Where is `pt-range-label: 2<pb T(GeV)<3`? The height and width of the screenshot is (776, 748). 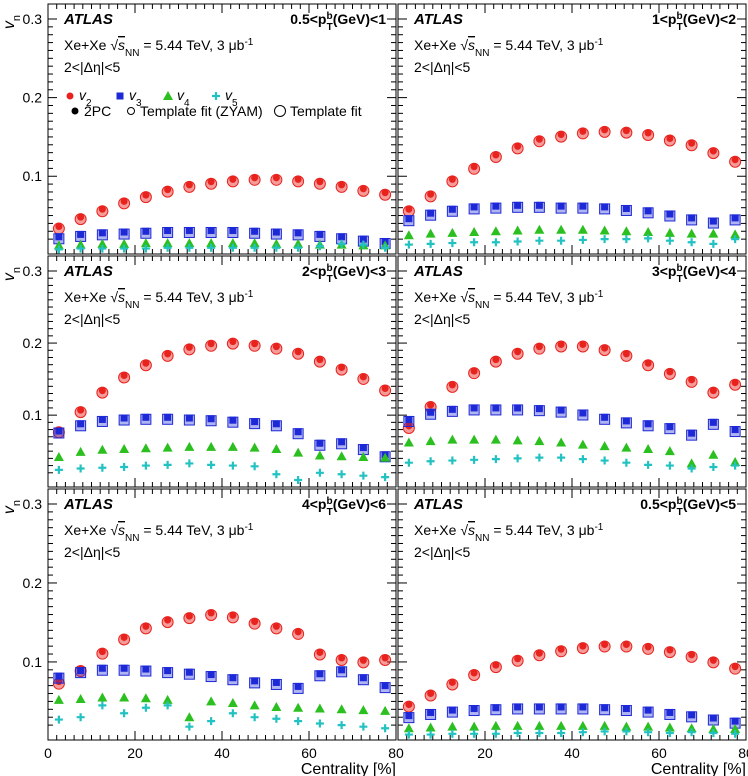
pt-range-label: 2<pb T(GeV)<3 is located at coordinates (344, 274).